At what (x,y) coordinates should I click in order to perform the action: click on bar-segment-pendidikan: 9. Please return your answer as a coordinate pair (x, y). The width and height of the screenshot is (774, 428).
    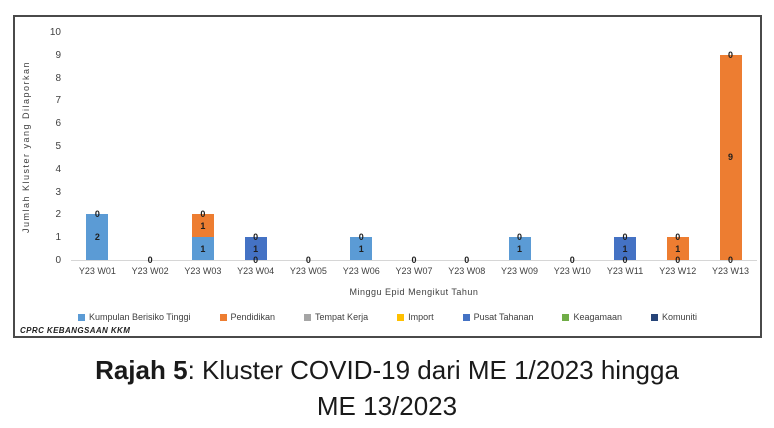
    Looking at the image, I should click on (730, 157).